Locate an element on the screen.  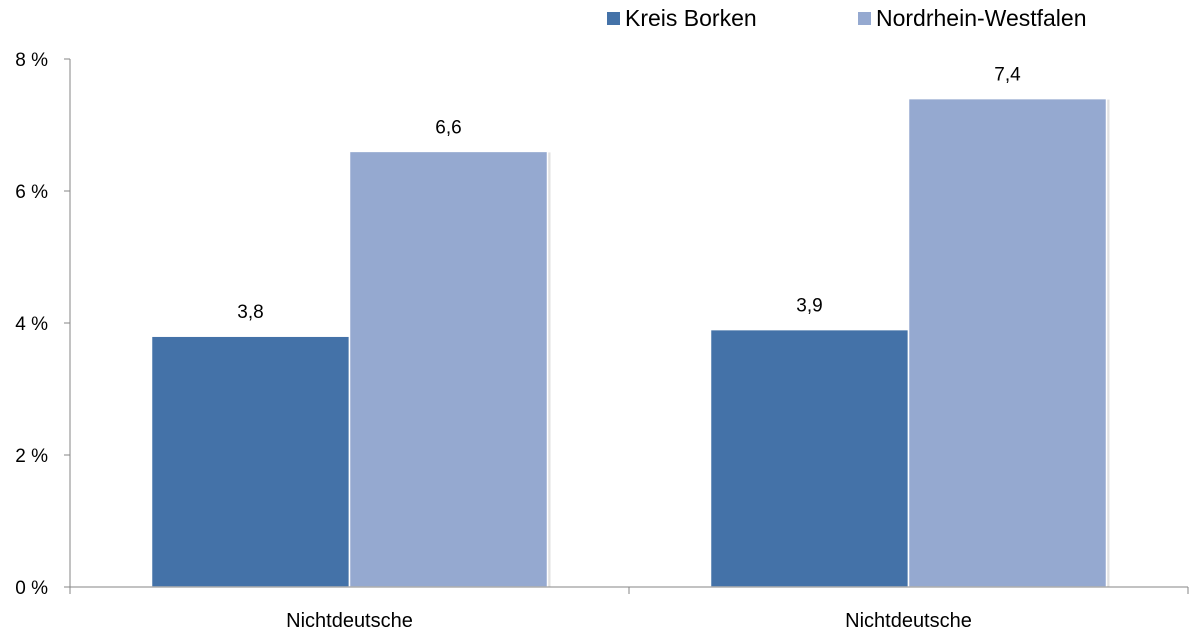
y-tick-label: 4 % is located at coordinates (31, 324).